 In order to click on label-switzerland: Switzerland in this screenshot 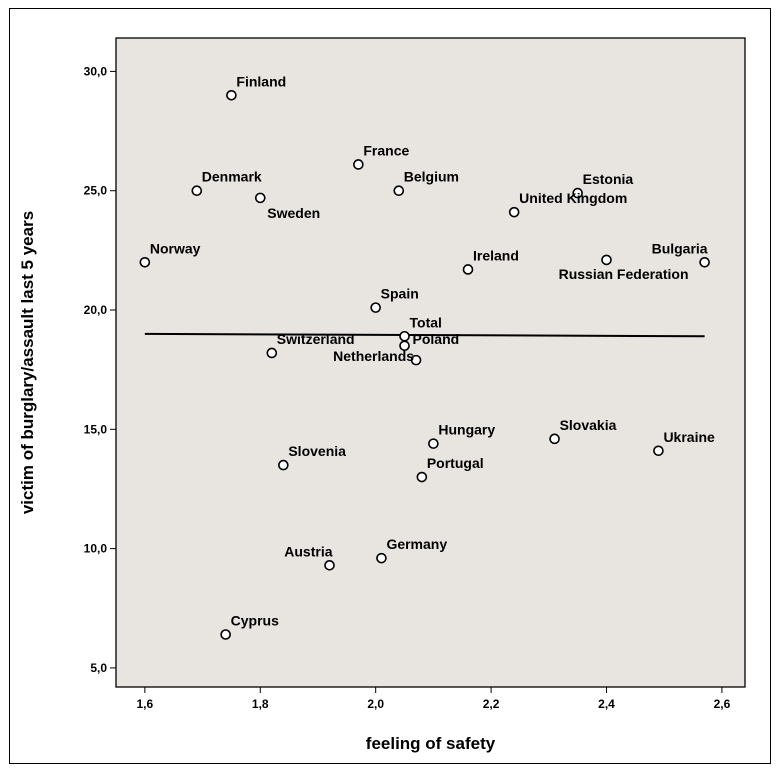, I will do `click(316, 339)`.